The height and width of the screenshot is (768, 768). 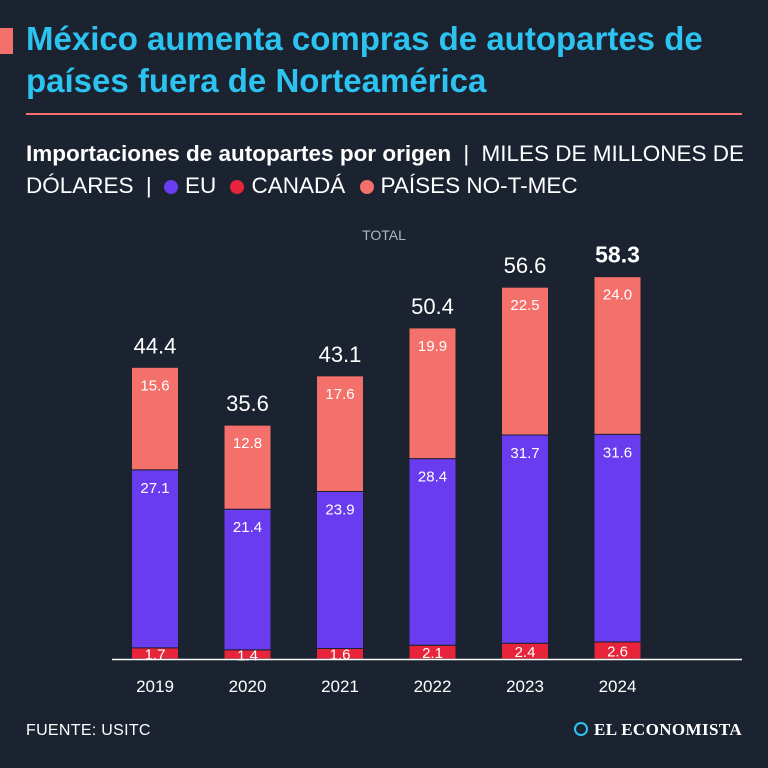 What do you see at coordinates (524, 305) in the screenshot?
I see `bar-label-pasesnotmec-2023: 22.5` at bounding box center [524, 305].